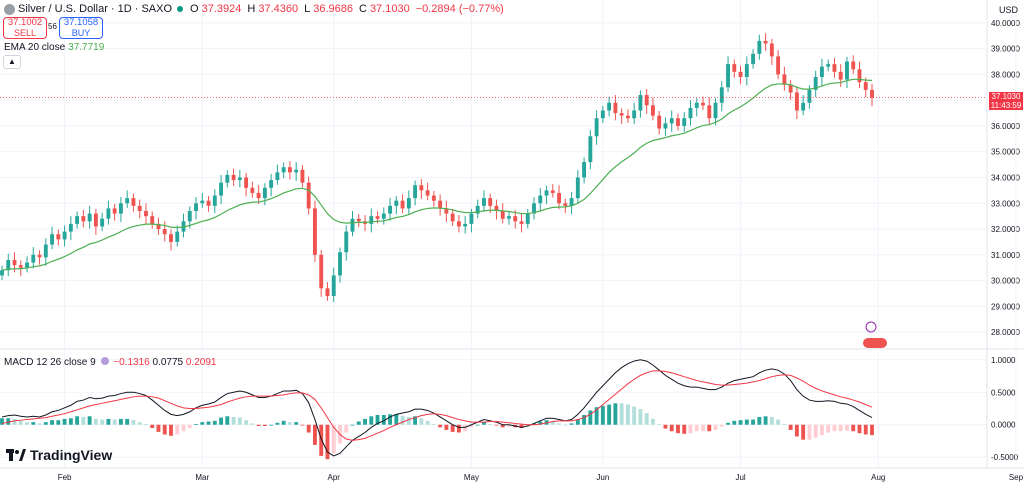 The height and width of the screenshot is (489, 1024). What do you see at coordinates (95, 9) in the screenshot?
I see `symbol-title: Silver / U.S. Dollar · 1D · SAXO` at bounding box center [95, 9].